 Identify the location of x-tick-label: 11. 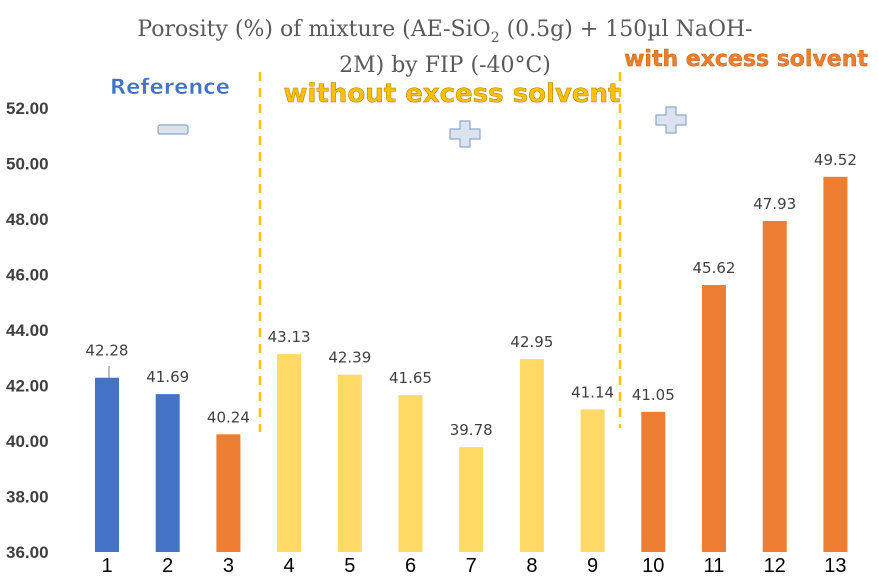
(714, 565).